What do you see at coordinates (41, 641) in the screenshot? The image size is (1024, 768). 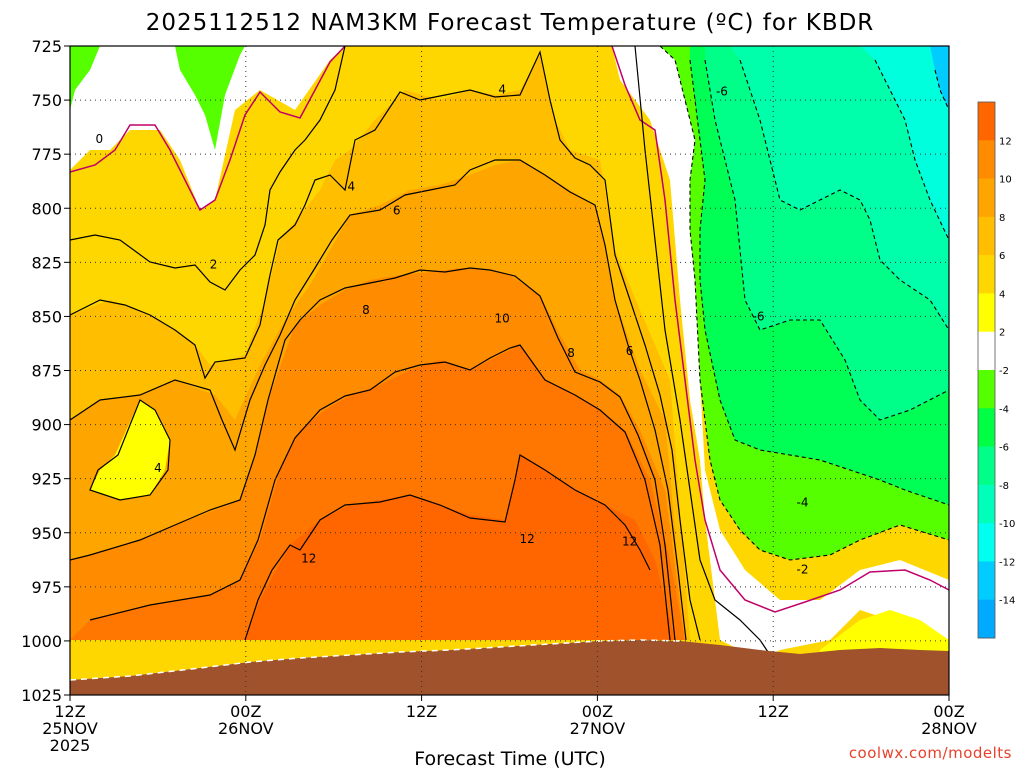 I see `y-tick-label: 1000` at bounding box center [41, 641].